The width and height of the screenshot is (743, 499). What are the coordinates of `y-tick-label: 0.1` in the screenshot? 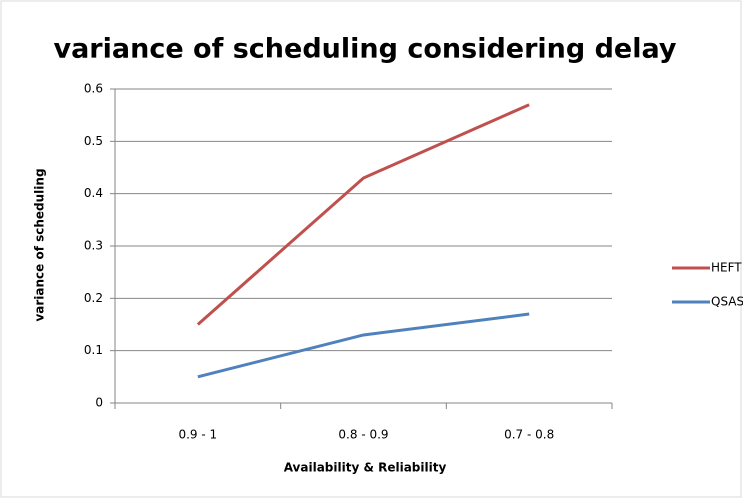 It's located at (93, 350).